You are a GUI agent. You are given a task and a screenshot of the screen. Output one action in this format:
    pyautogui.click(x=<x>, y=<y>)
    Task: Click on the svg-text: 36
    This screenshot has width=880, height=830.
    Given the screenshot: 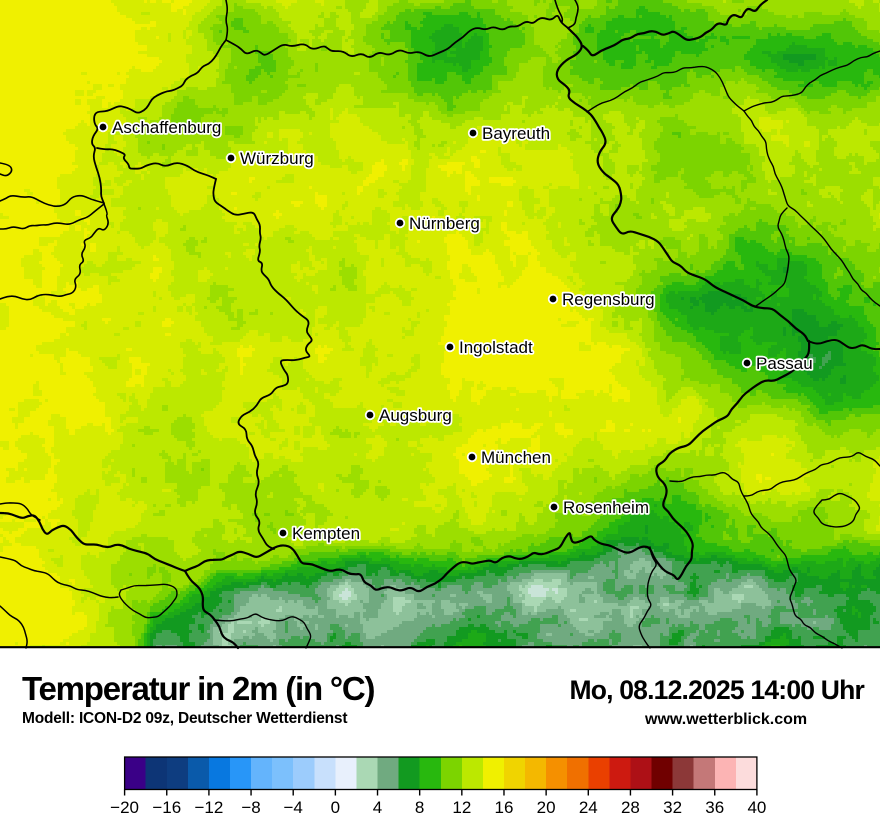 What is the action you would take?
    pyautogui.click(x=714, y=807)
    